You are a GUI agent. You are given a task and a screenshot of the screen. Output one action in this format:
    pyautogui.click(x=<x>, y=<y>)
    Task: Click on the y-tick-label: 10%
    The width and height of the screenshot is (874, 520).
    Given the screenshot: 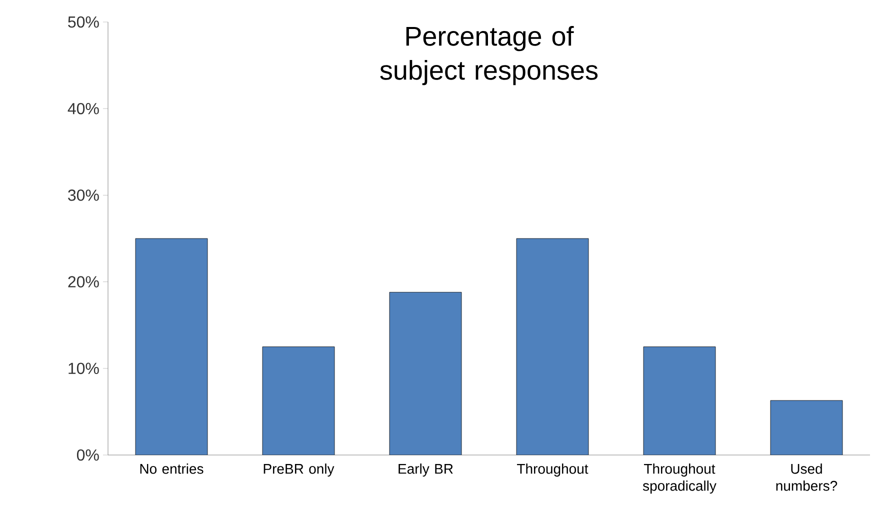 What is the action you would take?
    pyautogui.click(x=83, y=368)
    